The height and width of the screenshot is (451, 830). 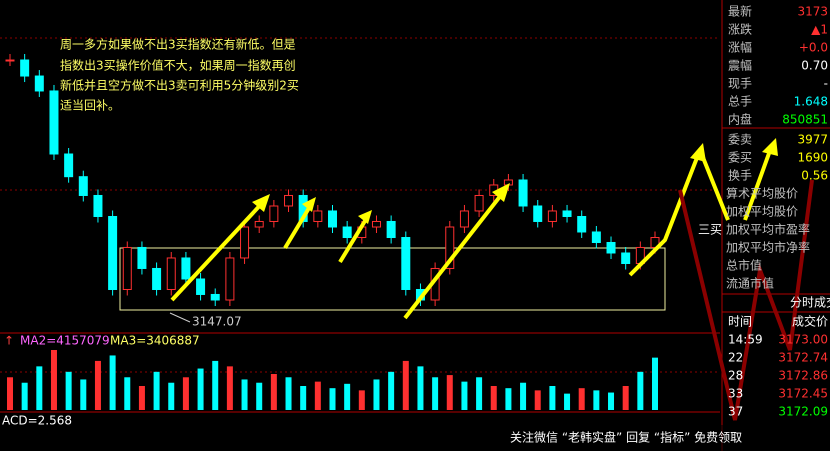 I want to click on quote-value: 850851, so click(x=805, y=120).